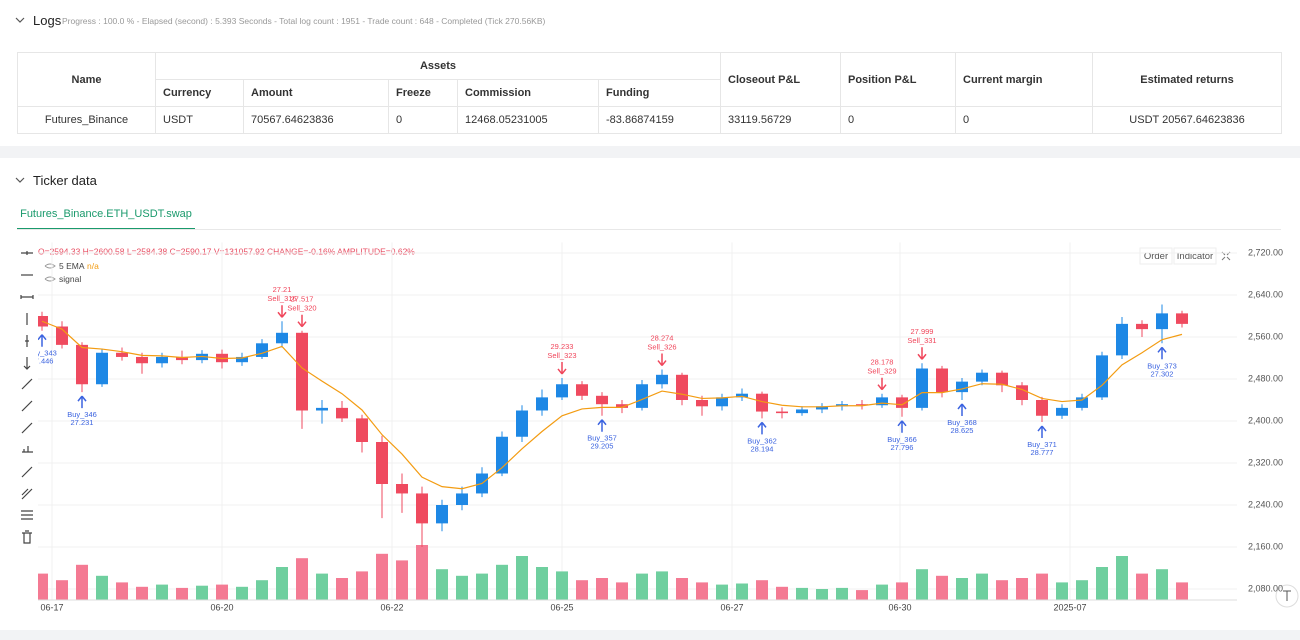 This screenshot has height=640, width=1300. I want to click on signal-amount: 27.517, so click(302, 299).